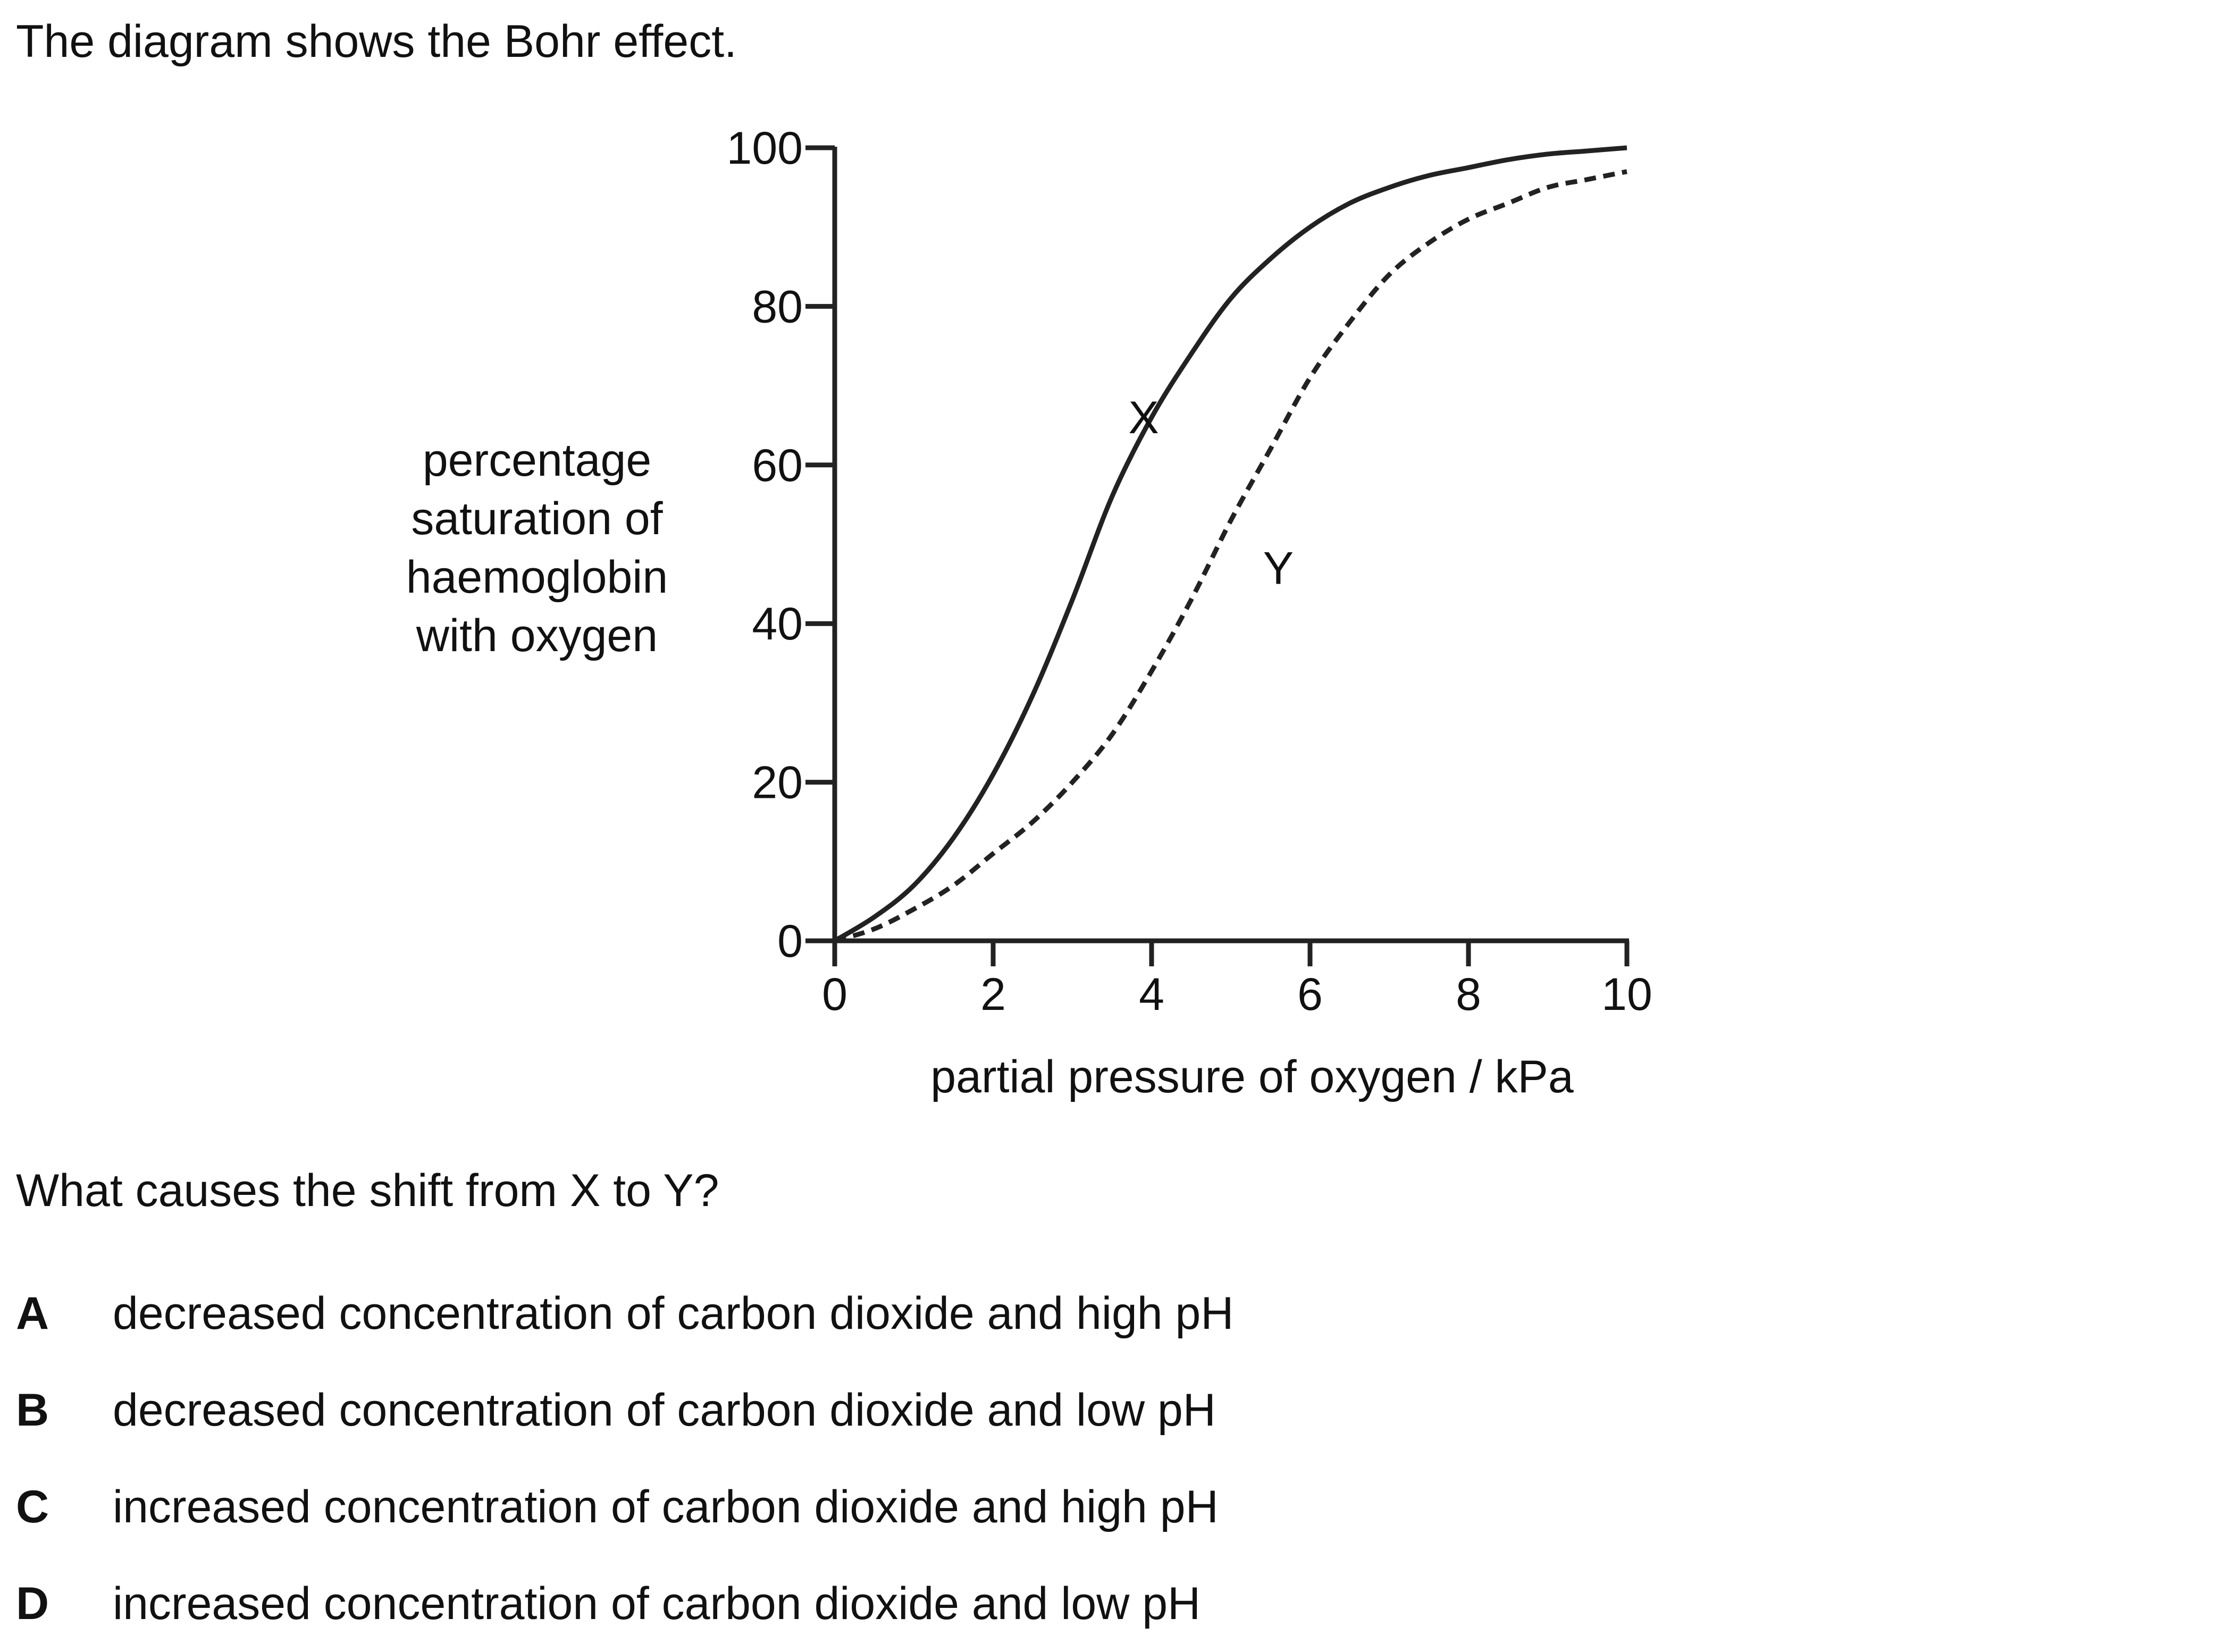  I want to click on y-ticks: 0 20 40 60 80 100, so click(781, 545).